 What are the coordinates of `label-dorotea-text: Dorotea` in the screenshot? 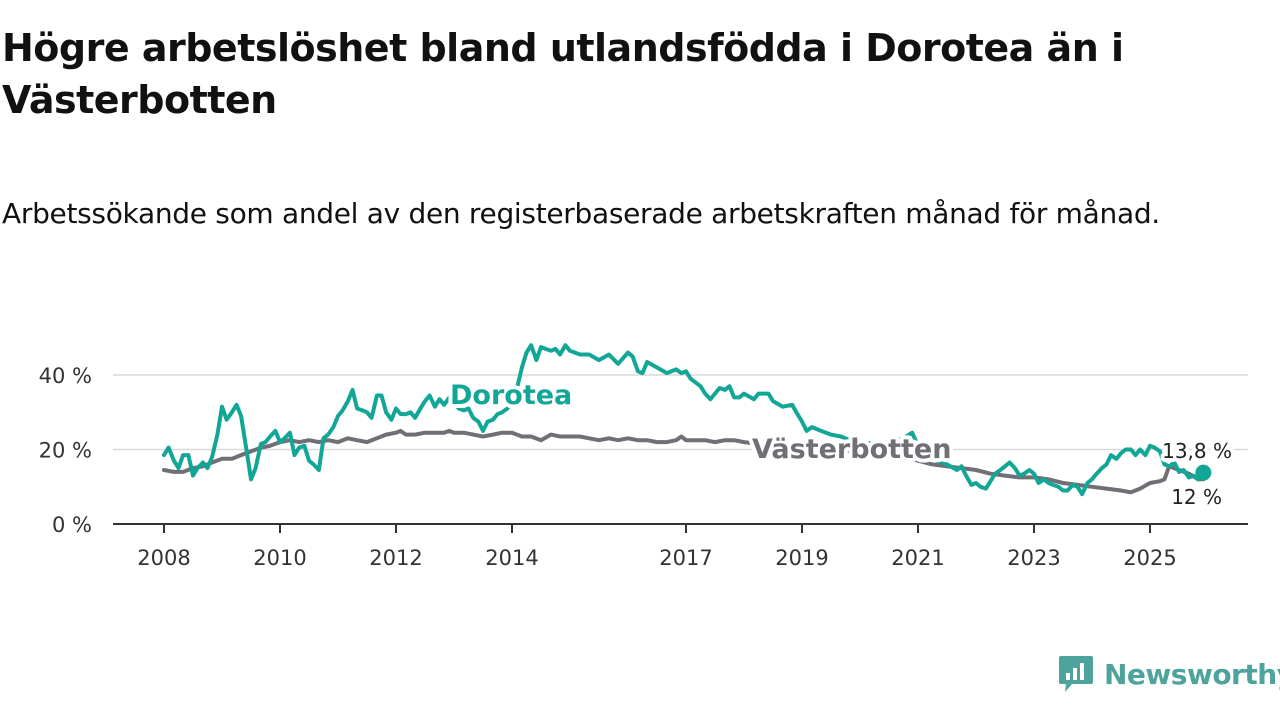 It's located at (511, 395).